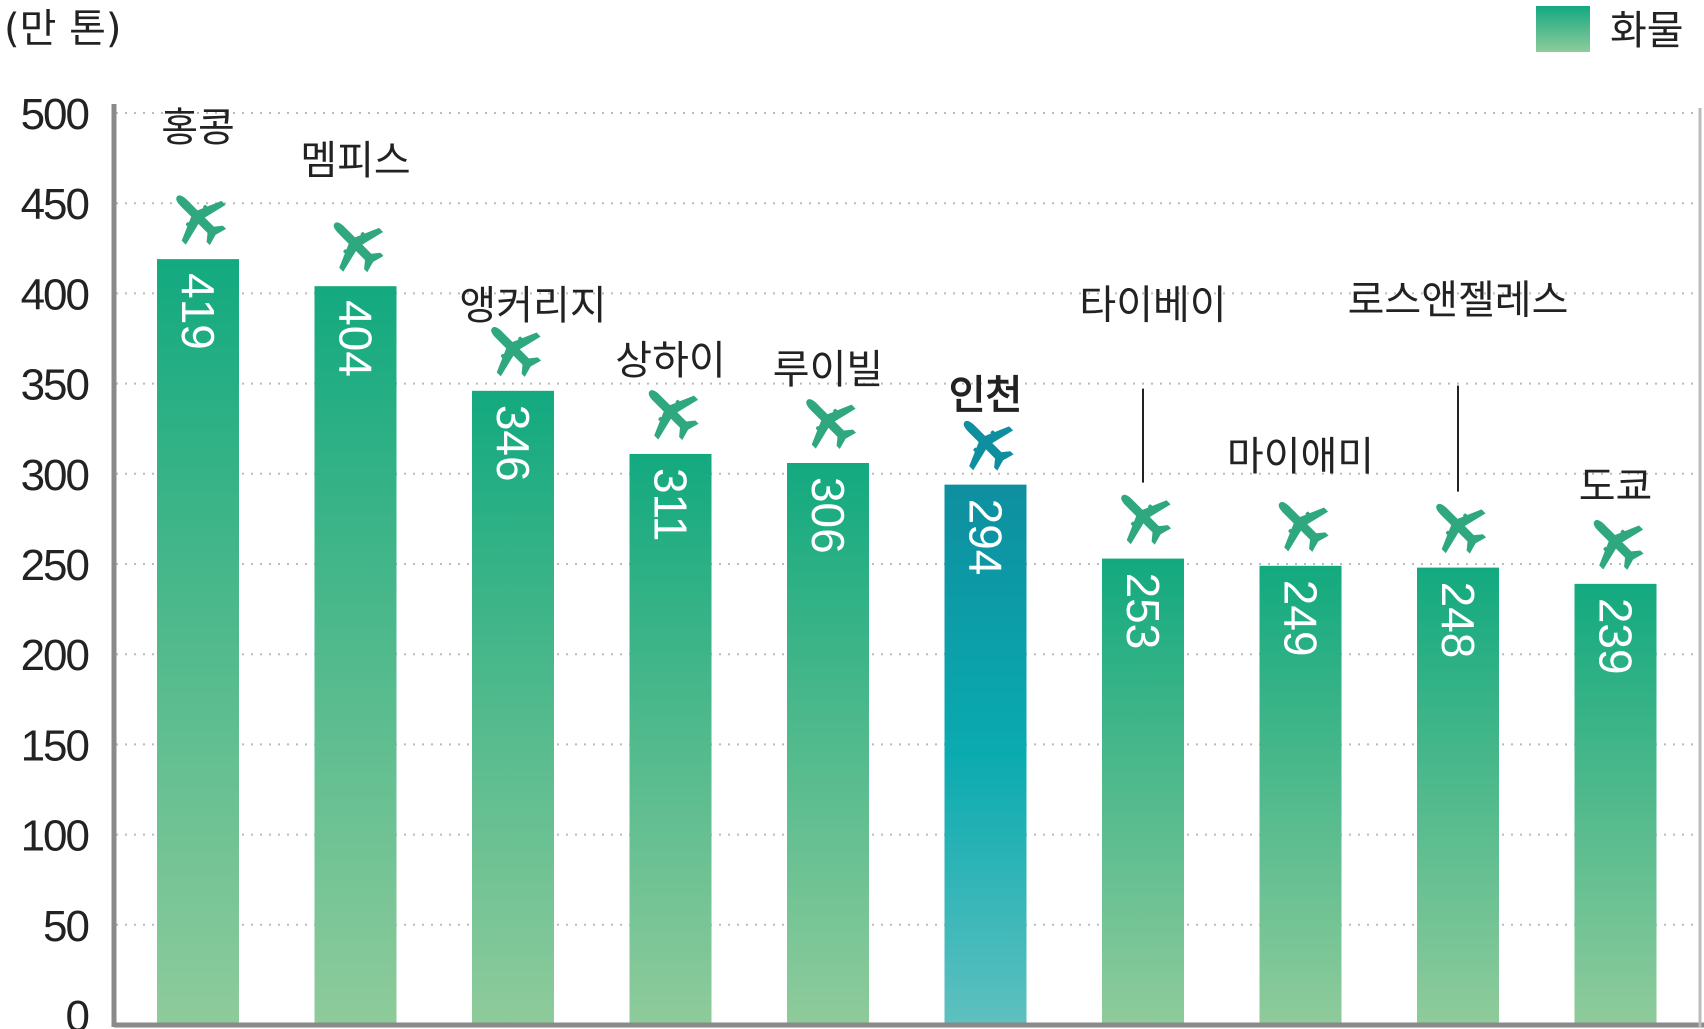 Image resolution: width=1704 pixels, height=1029 pixels. Describe the element at coordinates (986, 396) in the screenshot. I see `category-label: 인천` at that location.